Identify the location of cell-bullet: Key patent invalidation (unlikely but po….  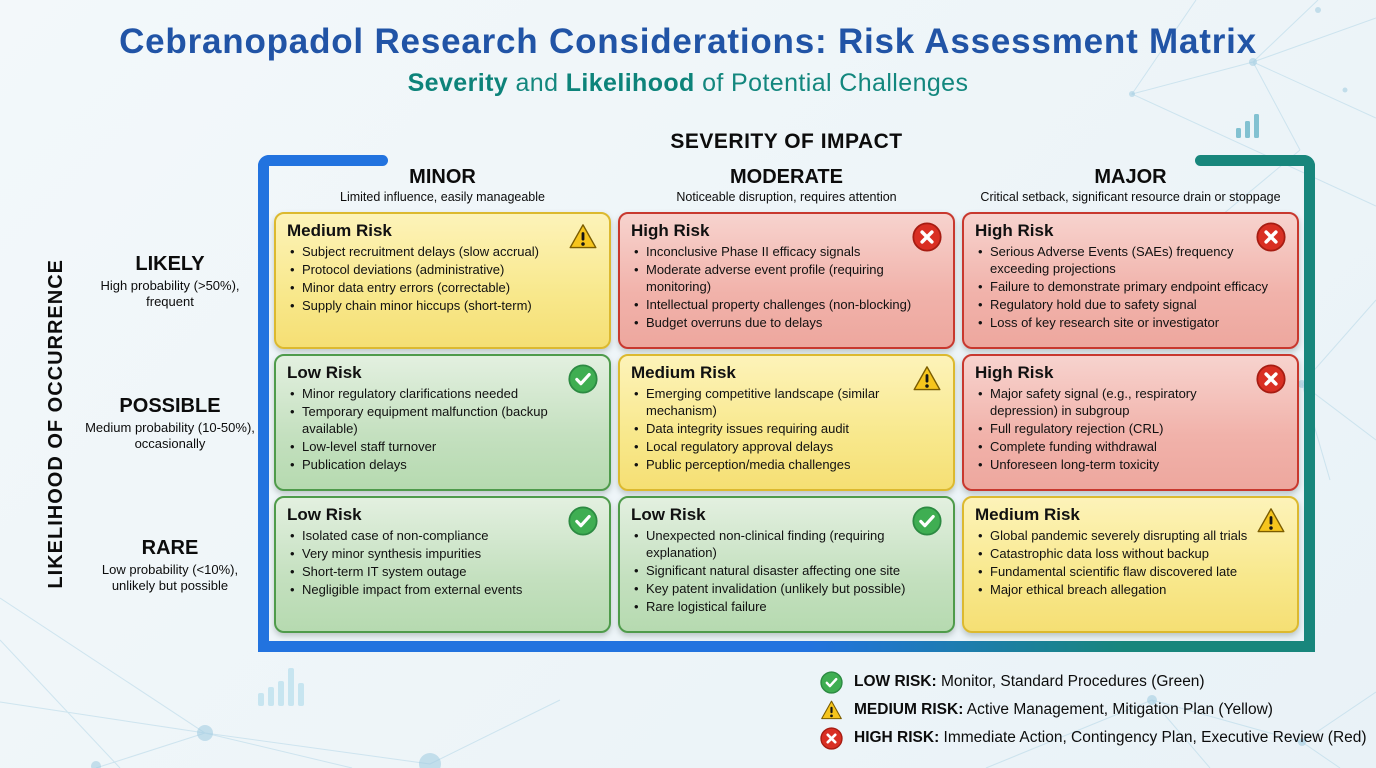
(786, 589).